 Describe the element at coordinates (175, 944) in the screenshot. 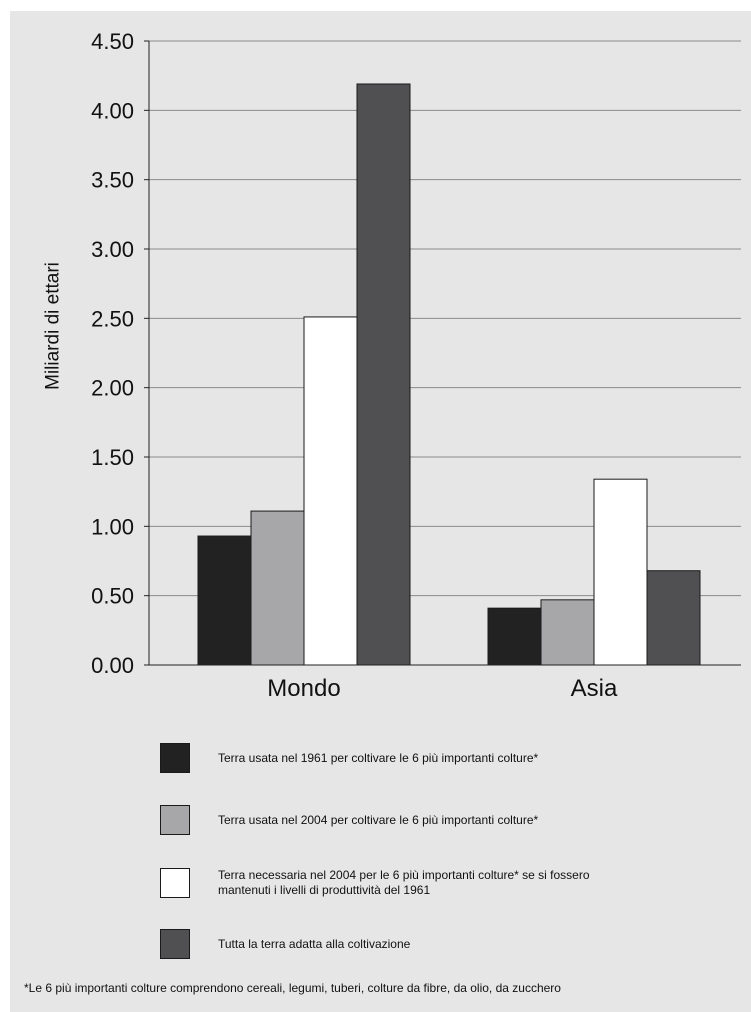

I see `legend-swatch-all-land` at that location.